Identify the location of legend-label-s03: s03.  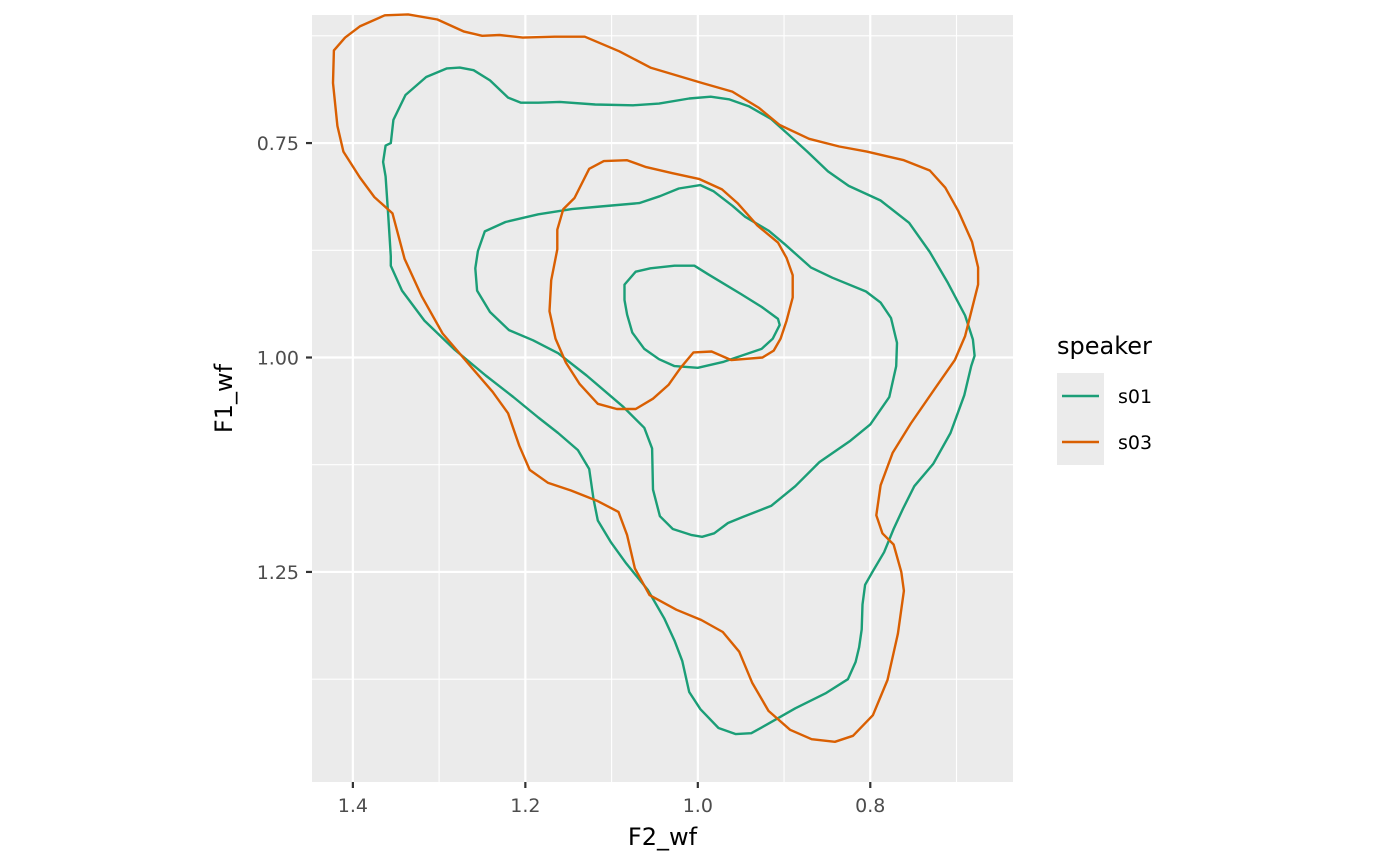
(1135, 443).